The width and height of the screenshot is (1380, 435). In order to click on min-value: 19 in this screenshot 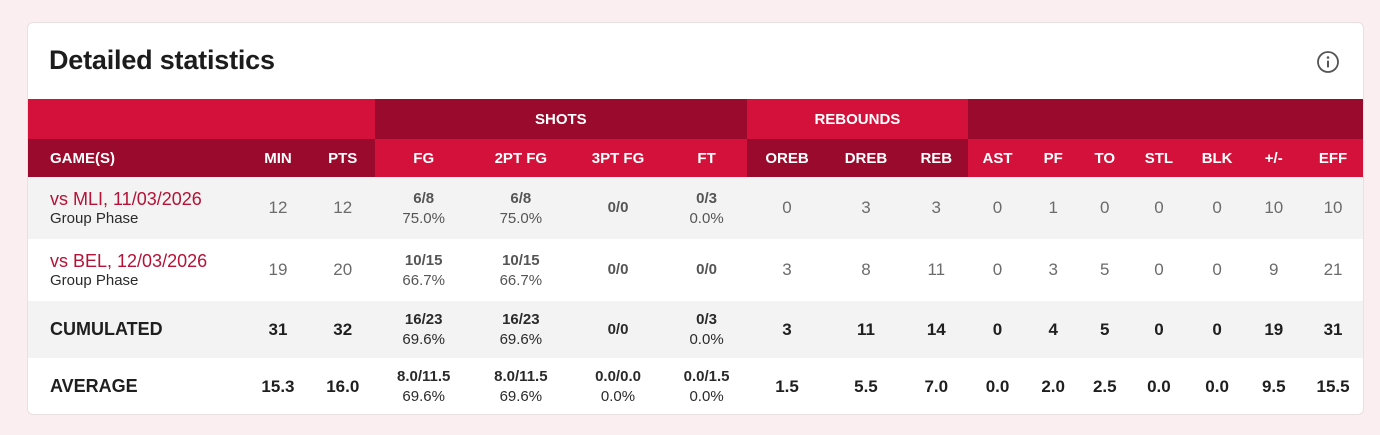, I will do `click(278, 269)`.